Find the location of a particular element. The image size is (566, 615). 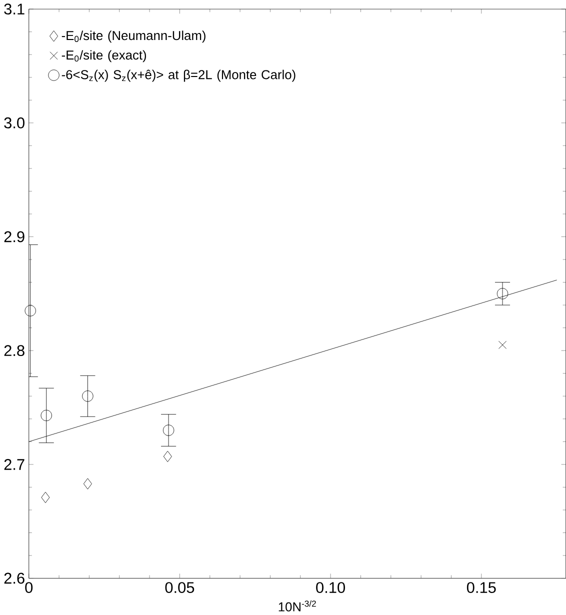

y-tick-label: 2.9 is located at coordinates (14, 236).